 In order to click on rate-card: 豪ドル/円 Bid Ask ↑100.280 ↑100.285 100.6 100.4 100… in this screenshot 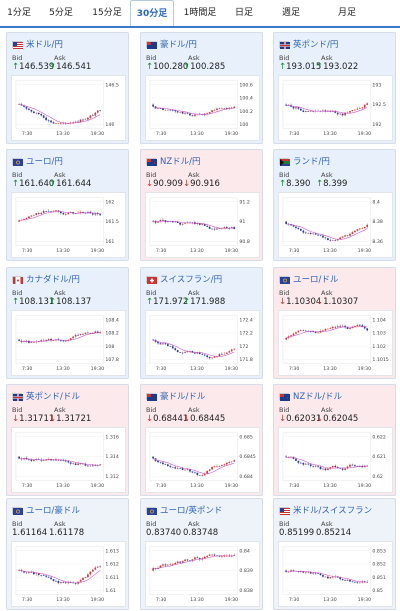, I will do `click(201, 88)`.